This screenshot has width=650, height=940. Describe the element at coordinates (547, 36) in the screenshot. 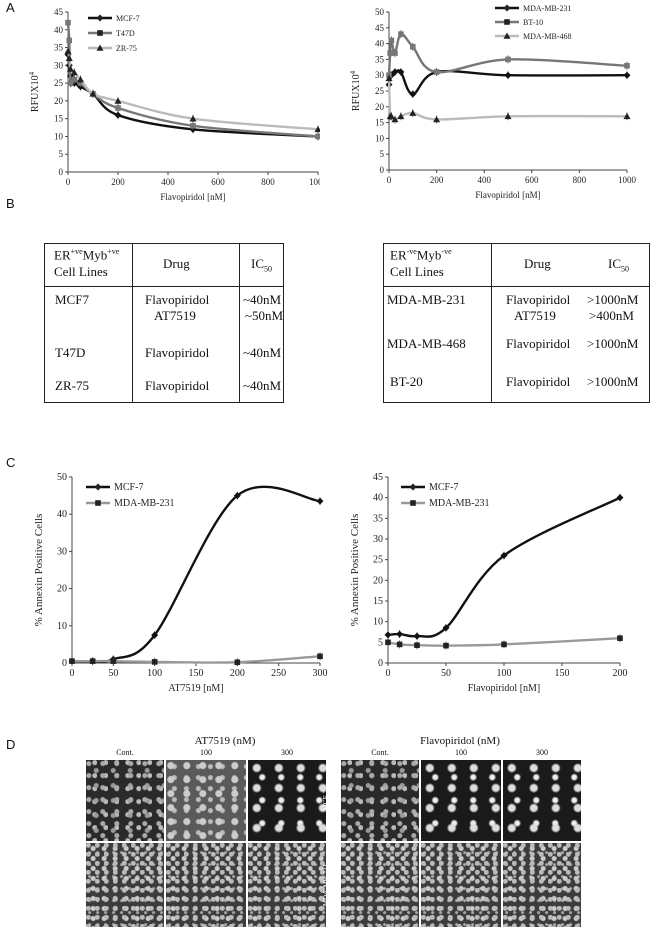

I see `legend-label: MDA-MB-468` at that location.